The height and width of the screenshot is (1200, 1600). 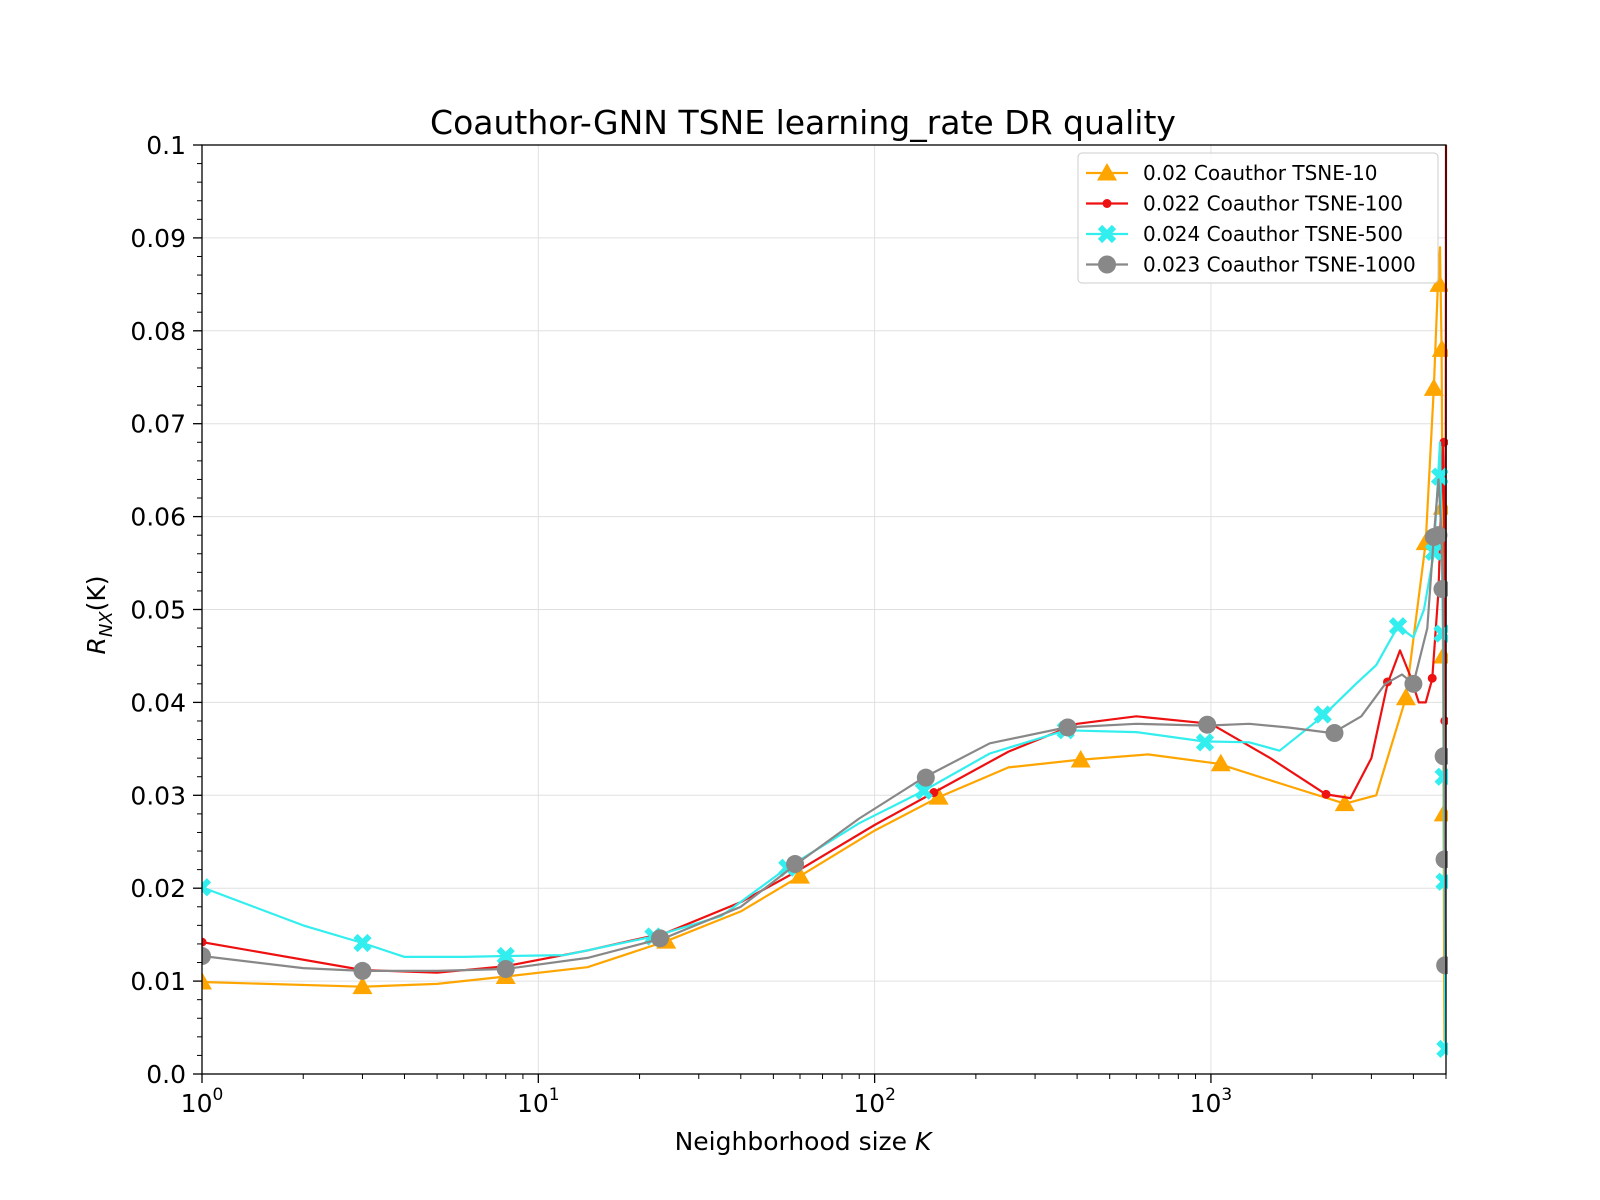 I want to click on y-tick-label: 0.05, so click(x=158, y=610).